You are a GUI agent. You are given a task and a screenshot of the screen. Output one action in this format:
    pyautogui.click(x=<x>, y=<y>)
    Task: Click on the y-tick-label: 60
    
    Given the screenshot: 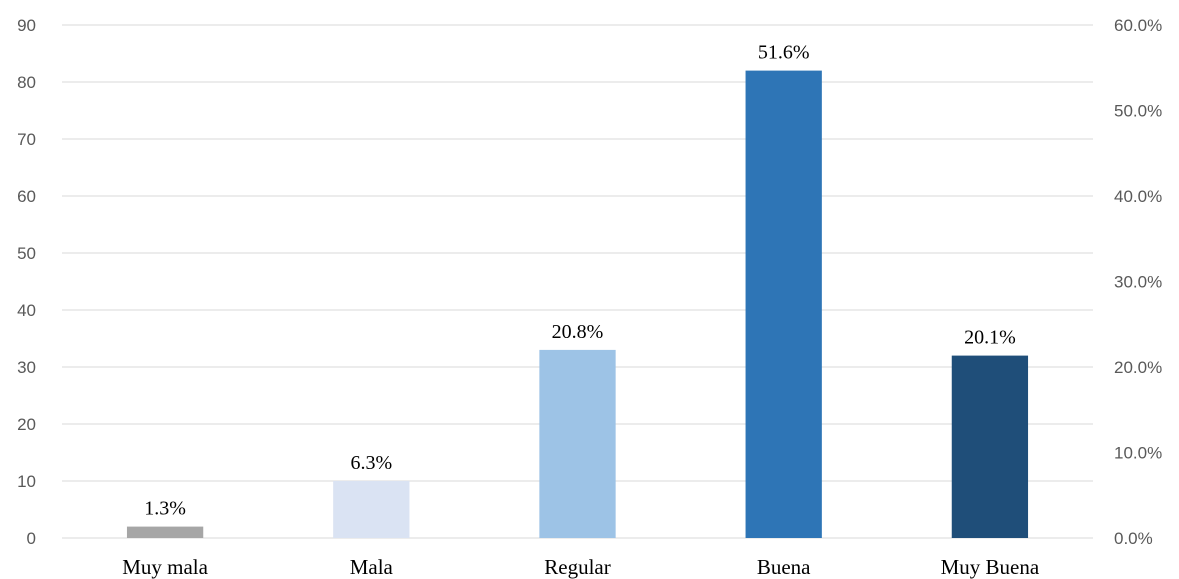 What is the action you would take?
    pyautogui.click(x=26, y=196)
    